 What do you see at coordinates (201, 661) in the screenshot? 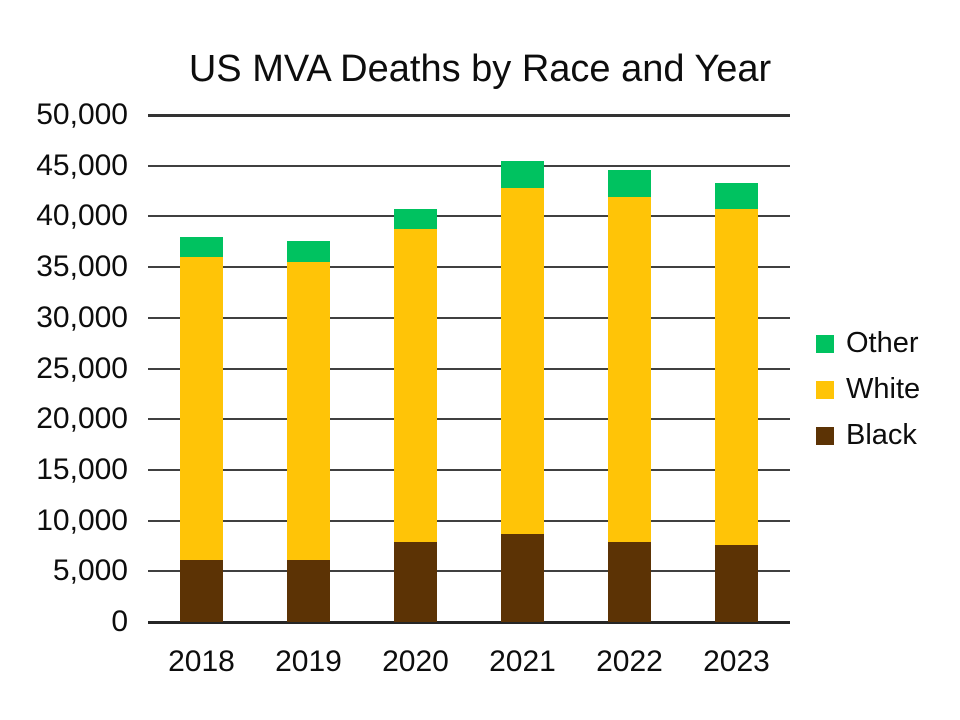
I see `x-tick-label-2018: 2018` at bounding box center [201, 661].